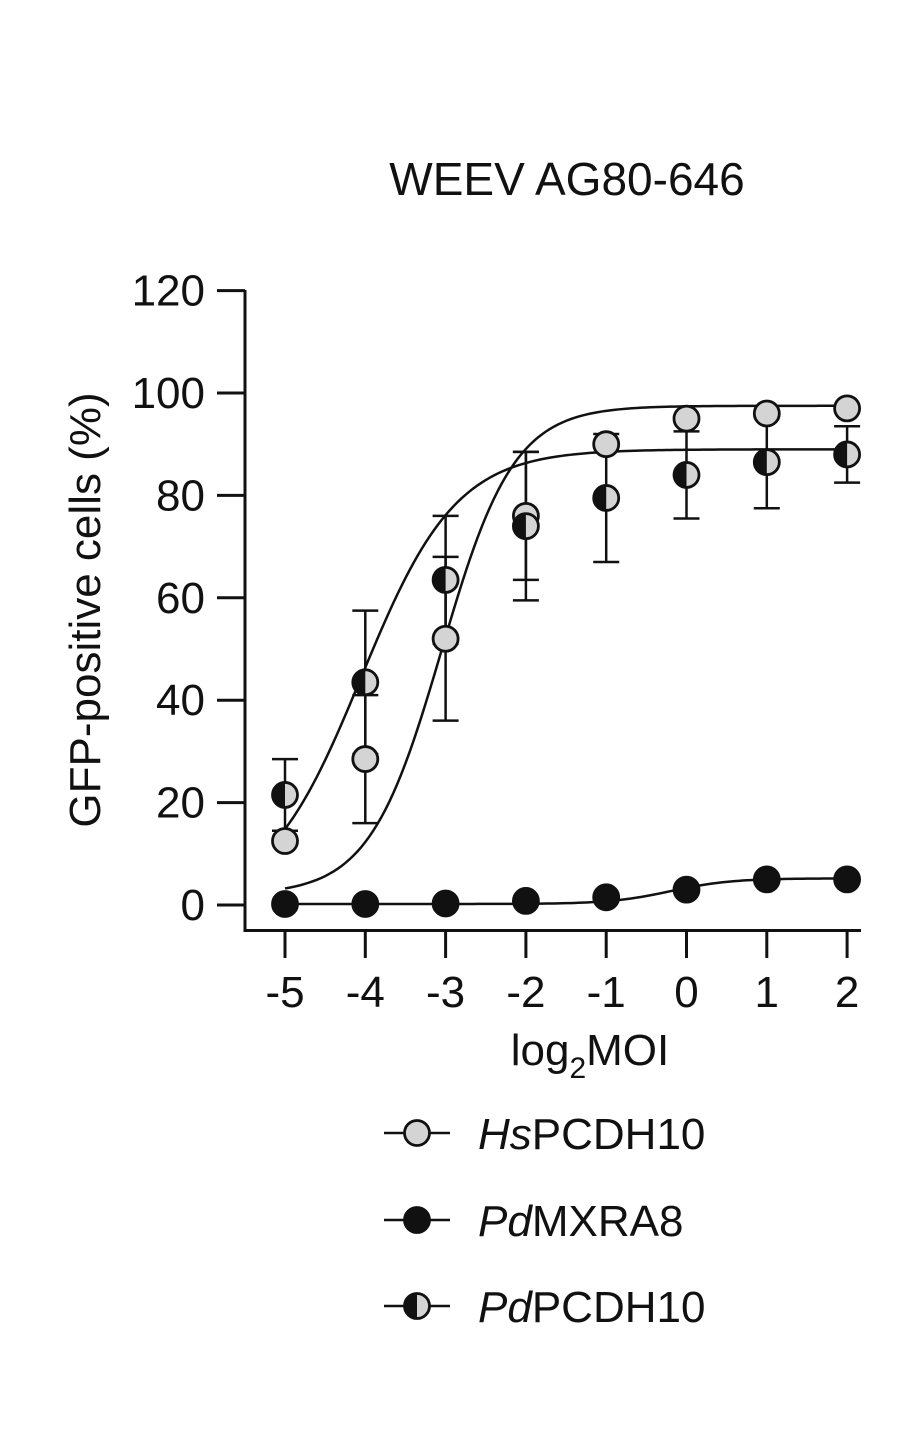  What do you see at coordinates (180, 803) in the screenshot?
I see `y-tick-label-20: 20` at bounding box center [180, 803].